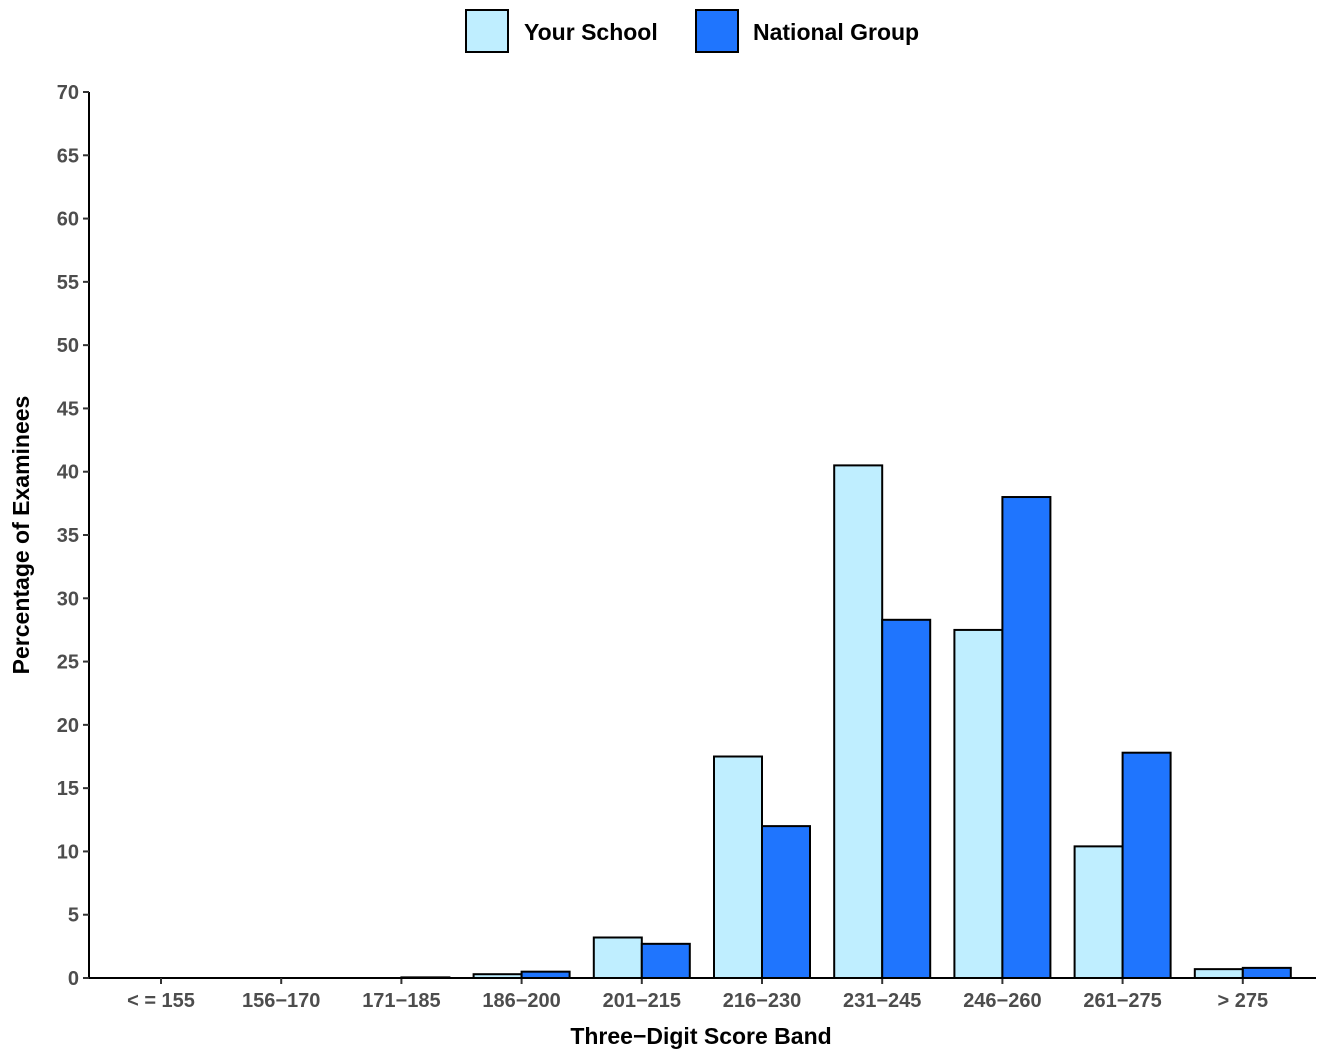  I want to click on y-tick-label: 10, so click(68, 852).